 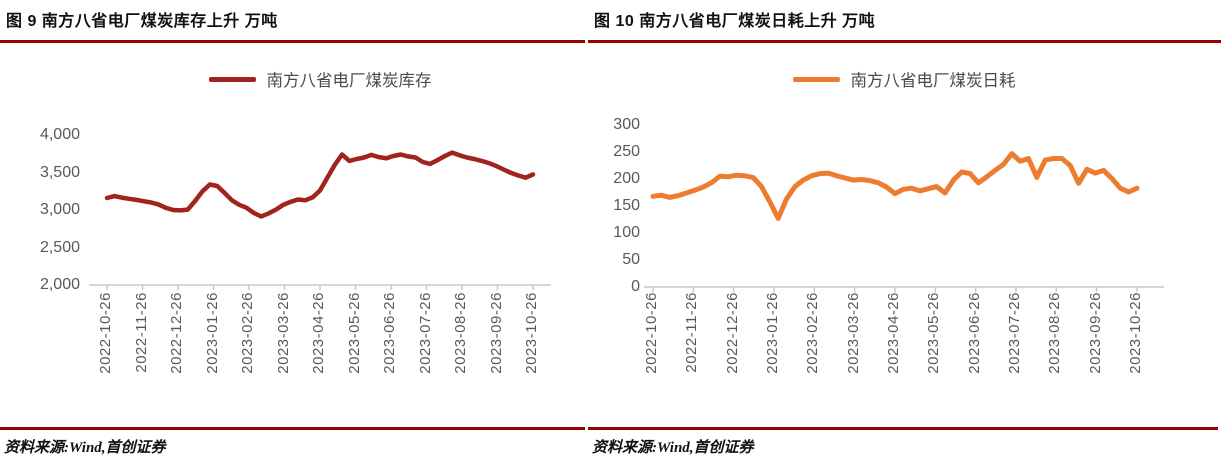 What do you see at coordinates (626, 151) in the screenshot?
I see `y-axis-tick-label: 250` at bounding box center [626, 151].